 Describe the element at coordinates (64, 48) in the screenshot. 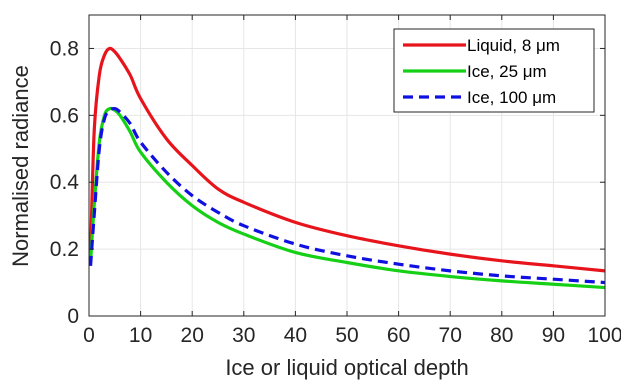

I see `y-tick-label: 0.8` at that location.